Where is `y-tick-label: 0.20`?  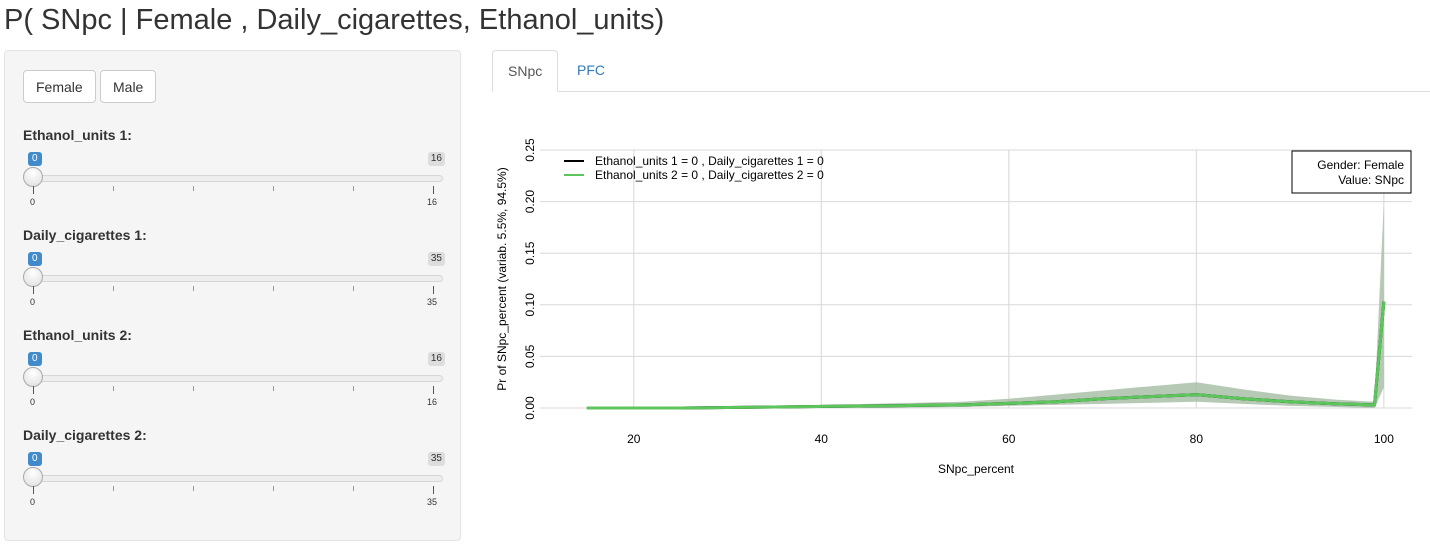
y-tick-label: 0.20 is located at coordinates (530, 202).